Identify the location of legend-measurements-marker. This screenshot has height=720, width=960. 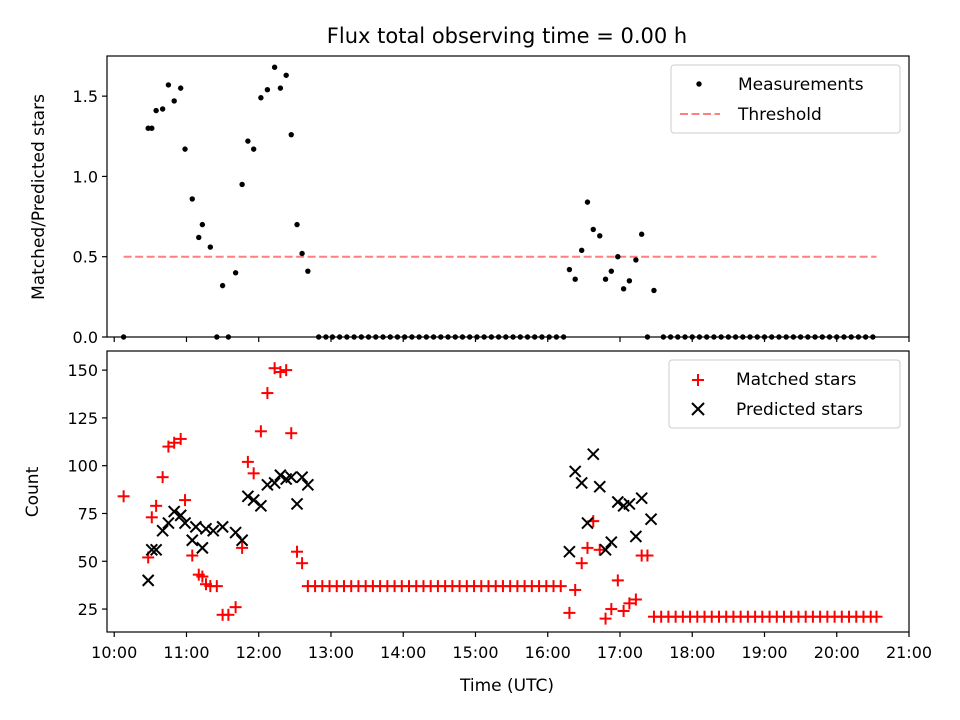
(699, 84).